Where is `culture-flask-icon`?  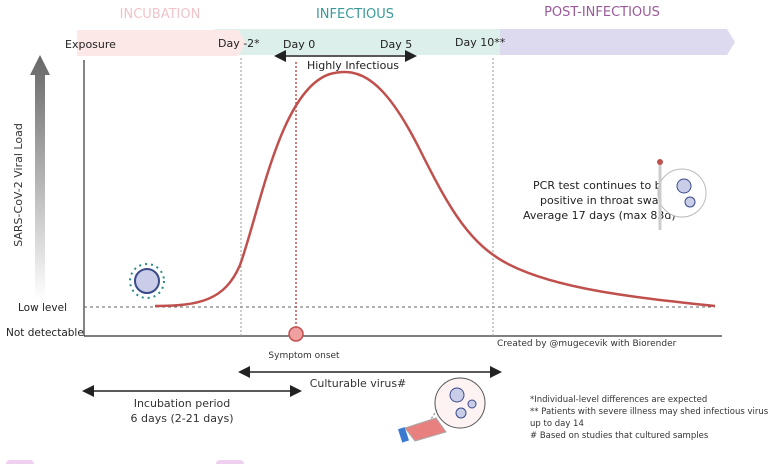
culture-flask-icon is located at coordinates (441, 410).